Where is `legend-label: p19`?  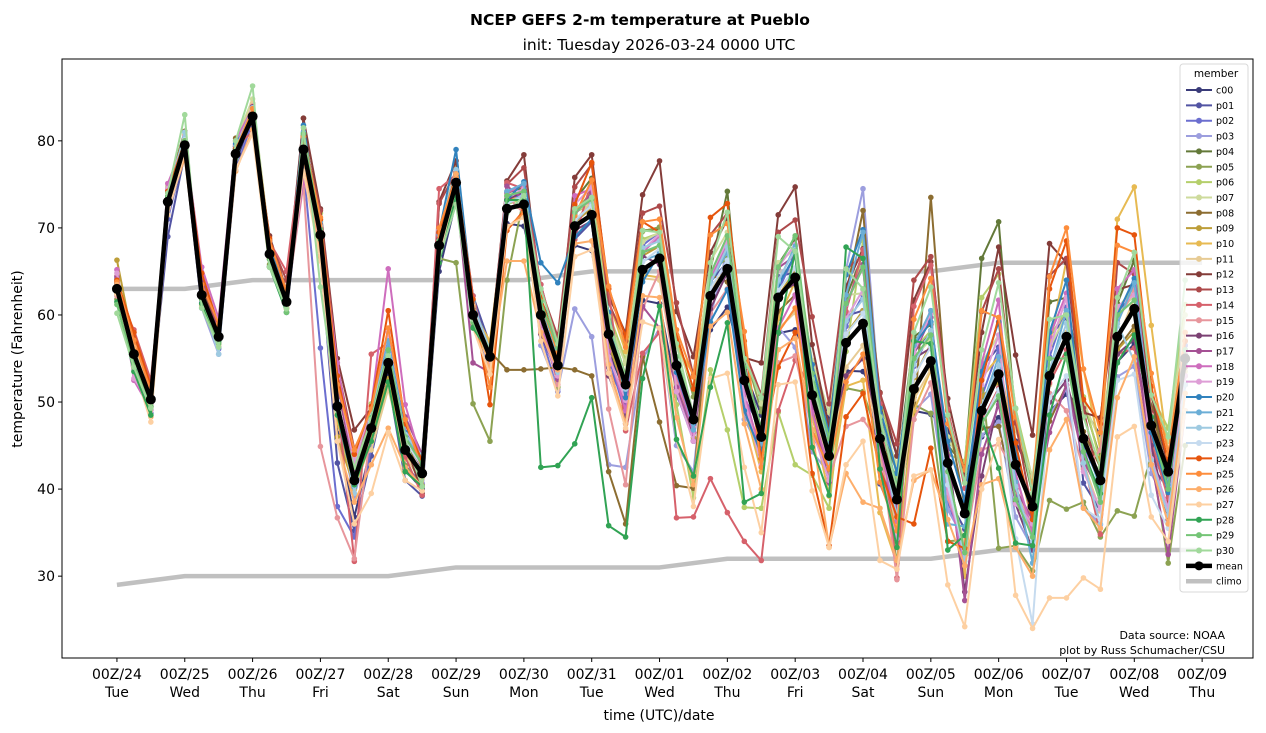 legend-label: p19 is located at coordinates (1225, 382).